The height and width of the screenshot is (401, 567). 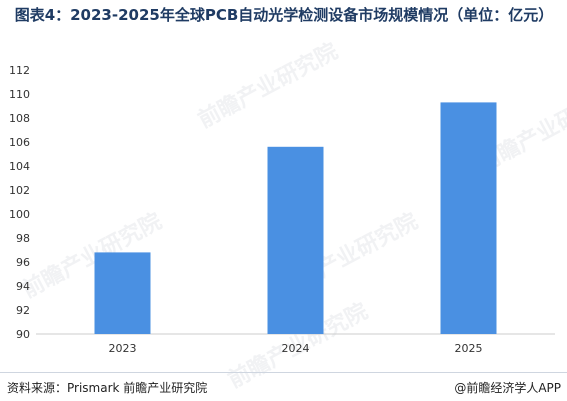 What do you see at coordinates (19, 214) in the screenshot?
I see `y-tick-label: 100` at bounding box center [19, 214].